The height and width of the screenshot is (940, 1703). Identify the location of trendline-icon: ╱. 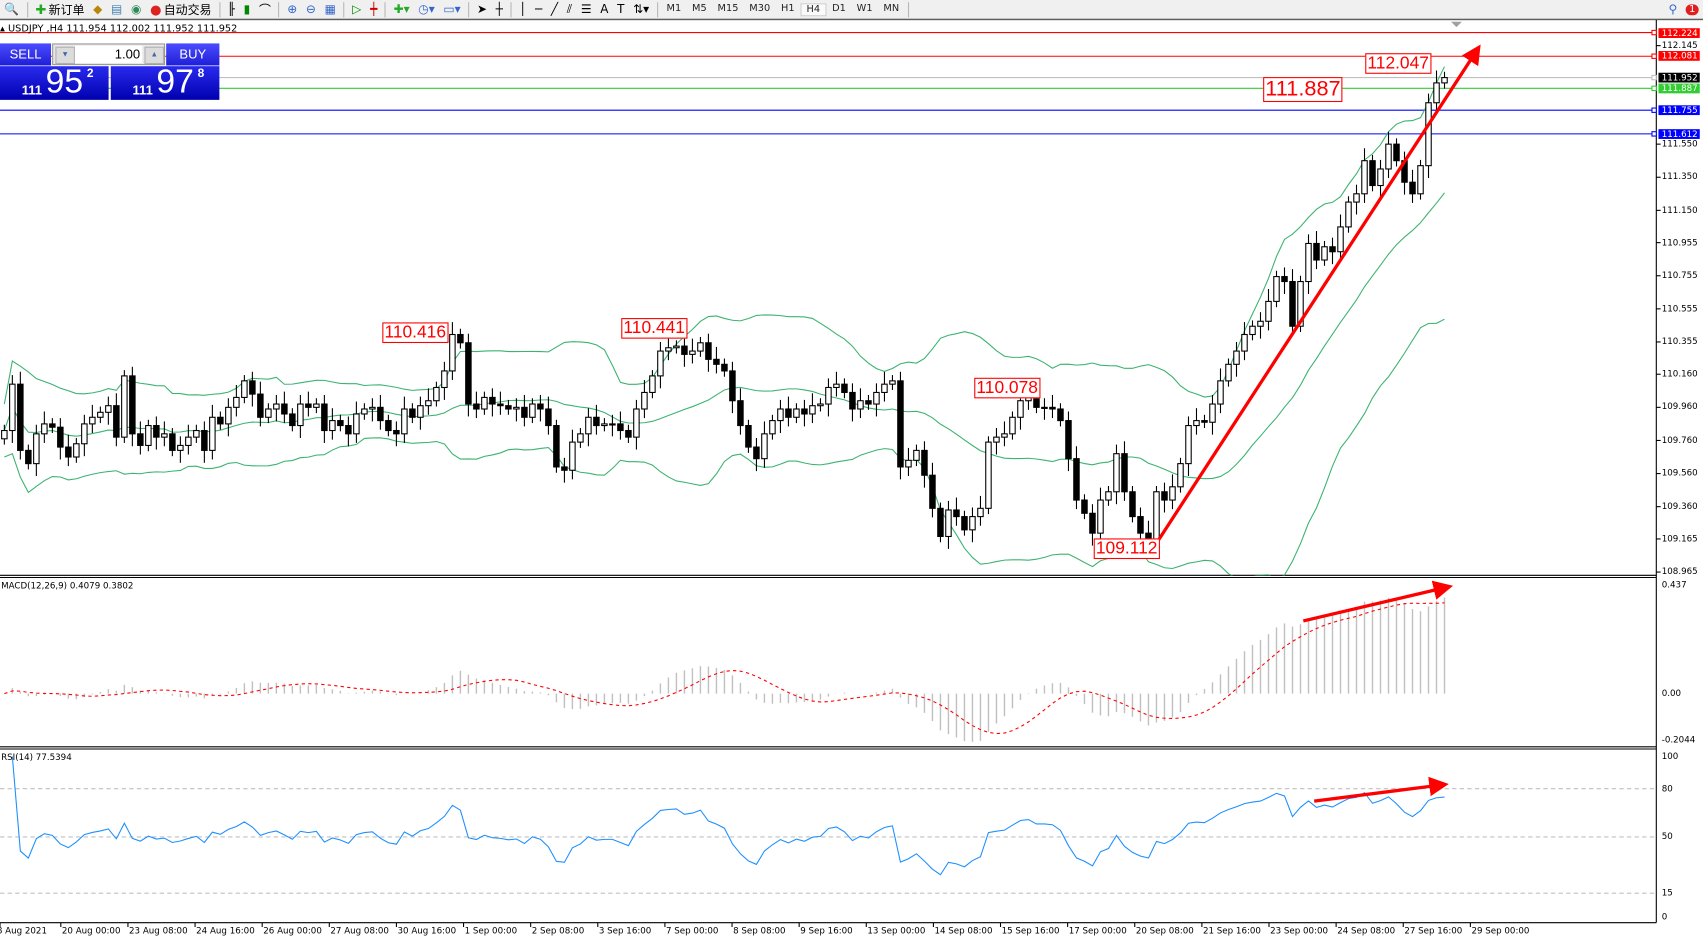
(554, 9).